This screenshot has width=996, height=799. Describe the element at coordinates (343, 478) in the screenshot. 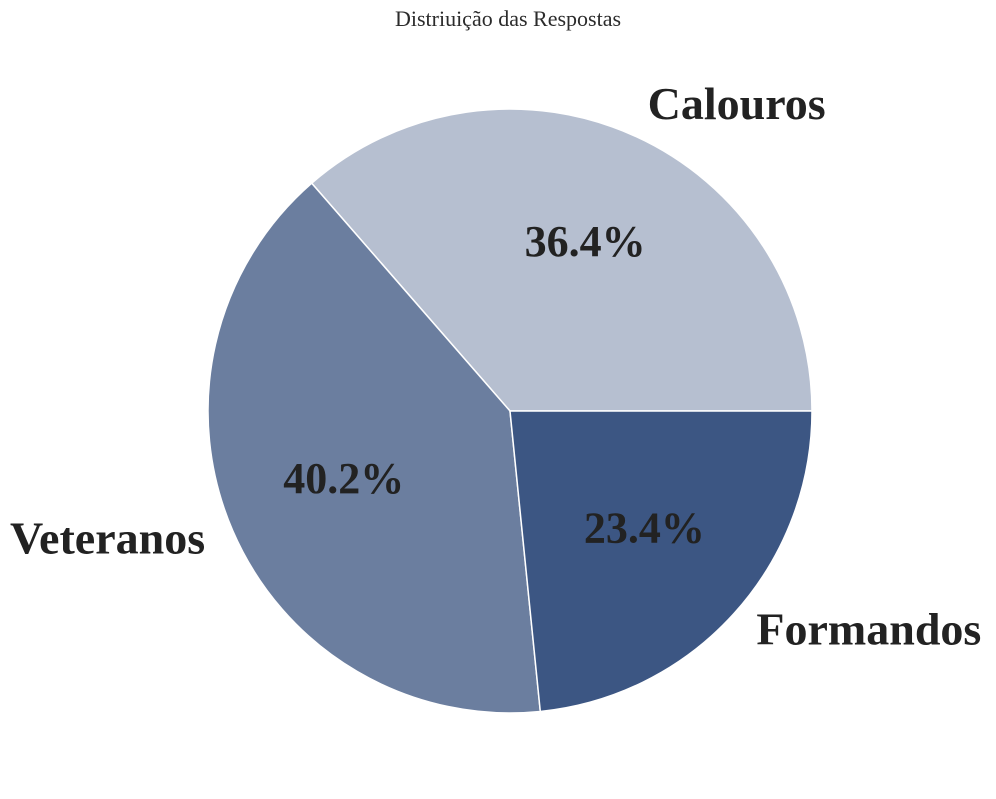

I see `slice-percentage-veteranos: 40.2%` at that location.